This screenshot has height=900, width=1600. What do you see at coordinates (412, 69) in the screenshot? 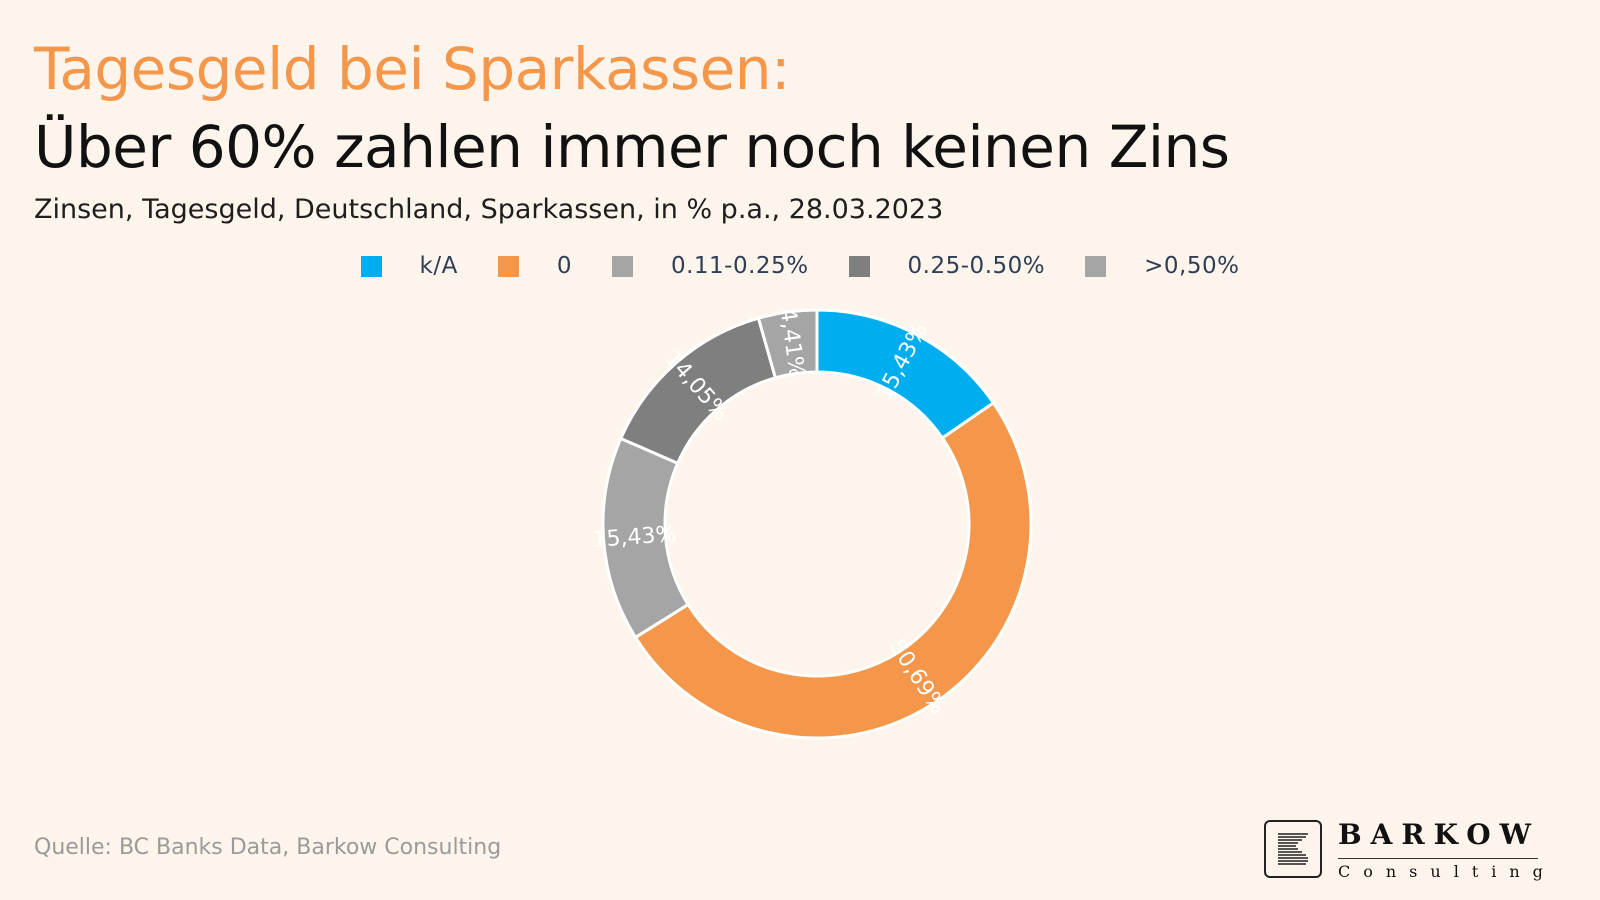
I see `title-line-1: Tagesgeld bei Sparkassen:` at bounding box center [412, 69].